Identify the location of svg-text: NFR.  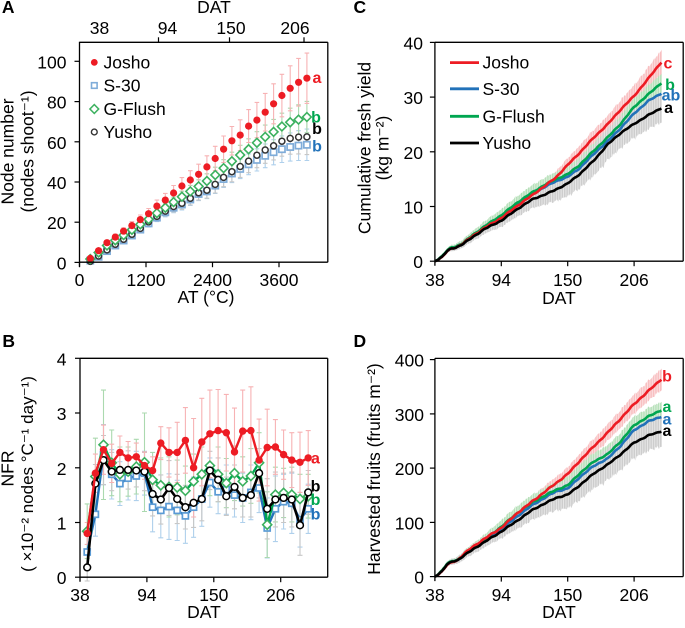
(9, 469).